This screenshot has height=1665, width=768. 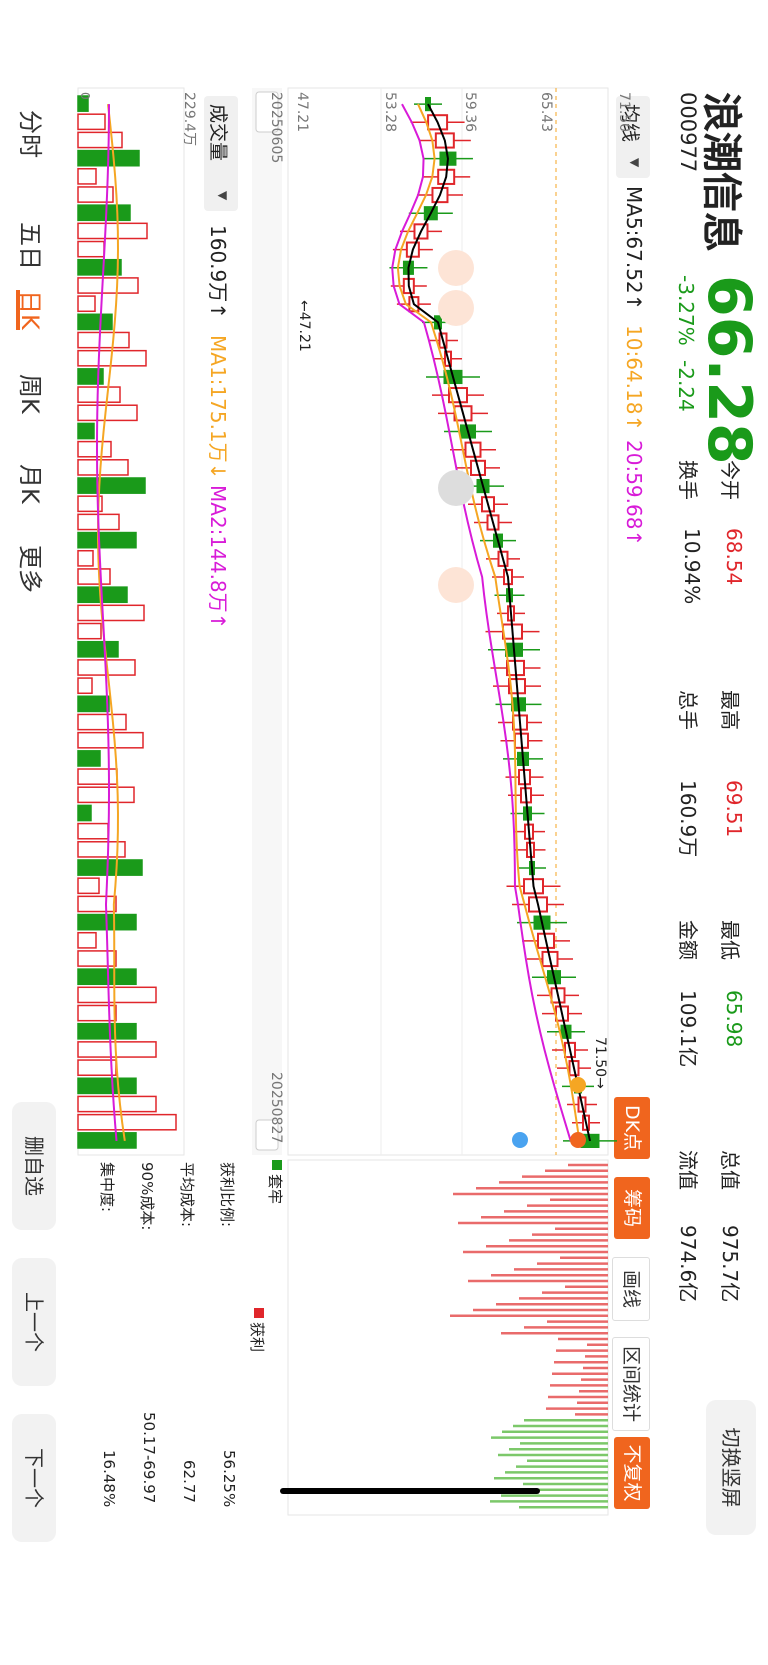 What do you see at coordinates (34, 1322) in the screenshot?
I see `prev-stock-button: 上一个` at bounding box center [34, 1322].